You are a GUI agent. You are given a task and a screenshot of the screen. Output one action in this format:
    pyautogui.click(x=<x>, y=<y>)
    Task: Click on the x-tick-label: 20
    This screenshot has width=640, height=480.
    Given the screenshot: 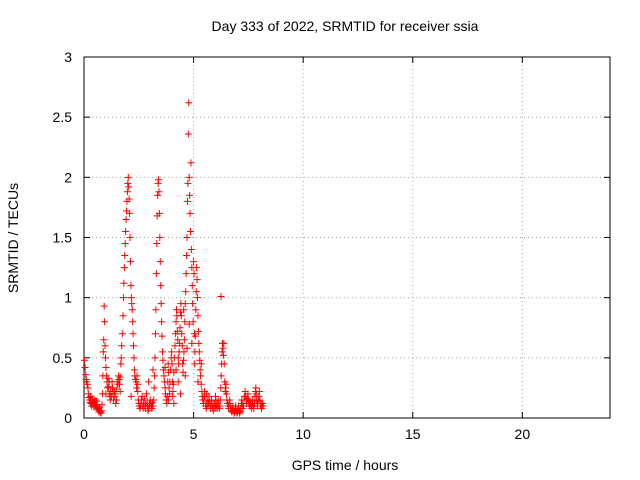 What is the action you would take?
    pyautogui.click(x=523, y=434)
    